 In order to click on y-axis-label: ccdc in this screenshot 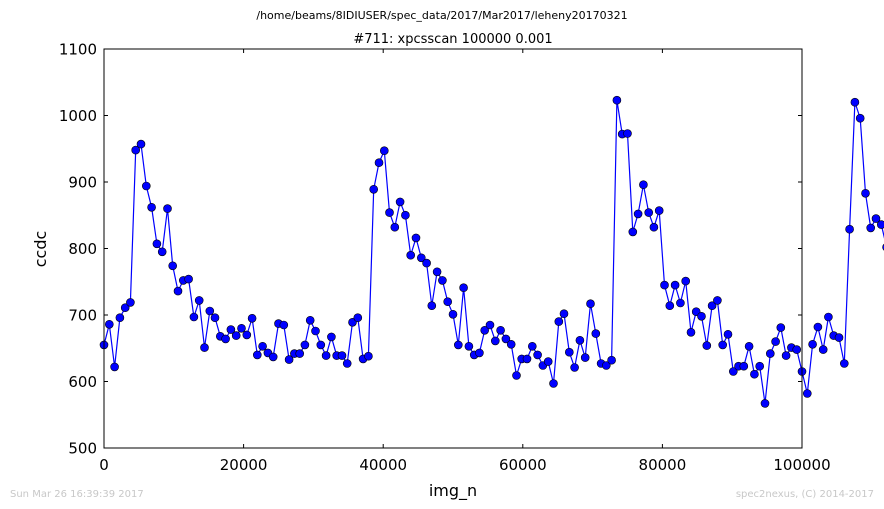, I will do `click(40, 249)`.